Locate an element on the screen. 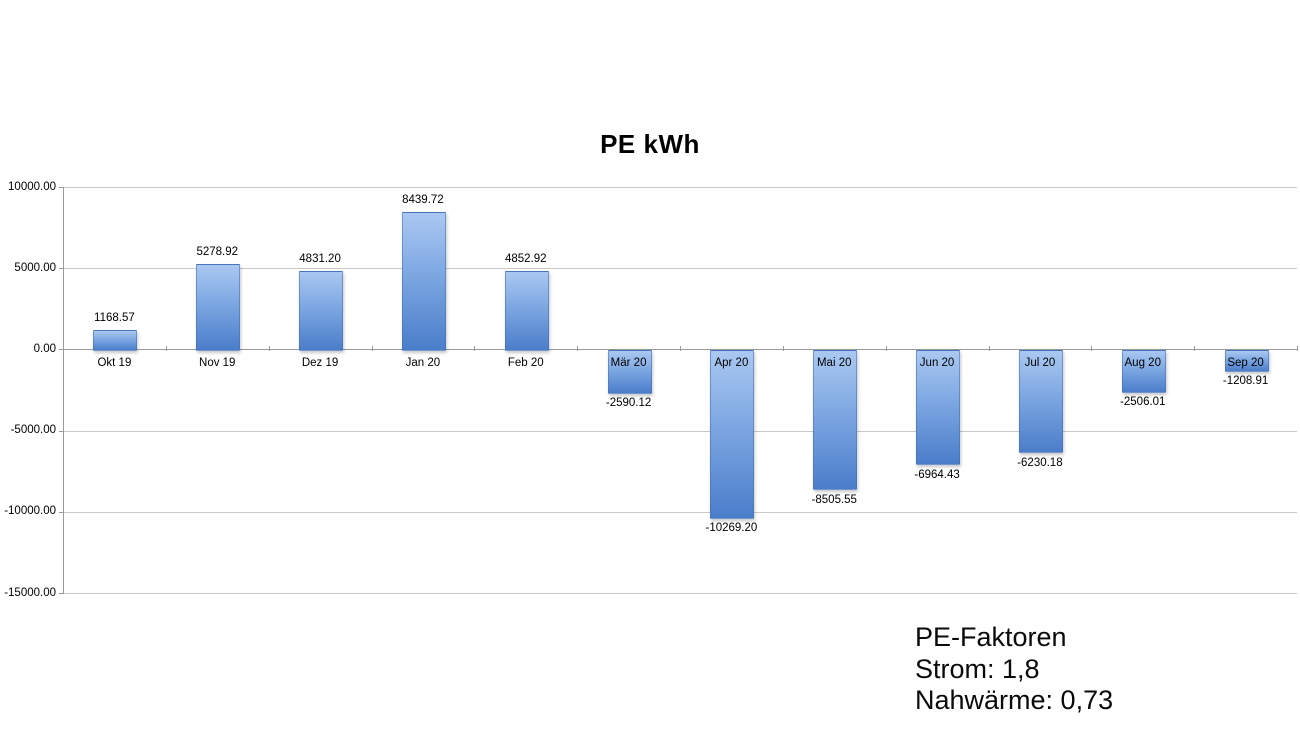  category-label: Mai 20 is located at coordinates (834, 363).